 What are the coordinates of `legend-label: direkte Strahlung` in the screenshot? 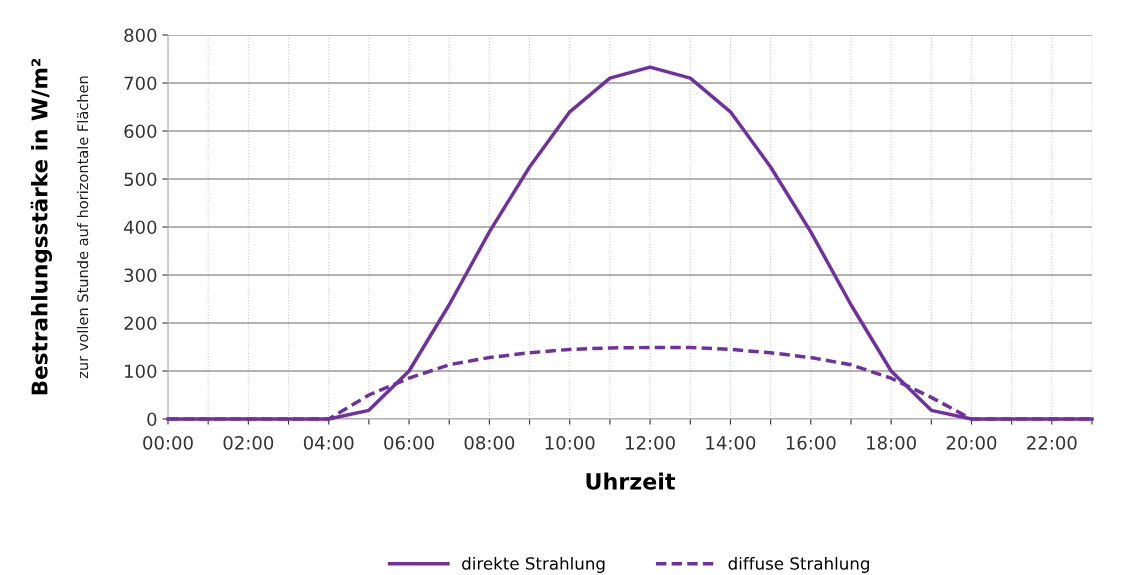 It's located at (533, 565).